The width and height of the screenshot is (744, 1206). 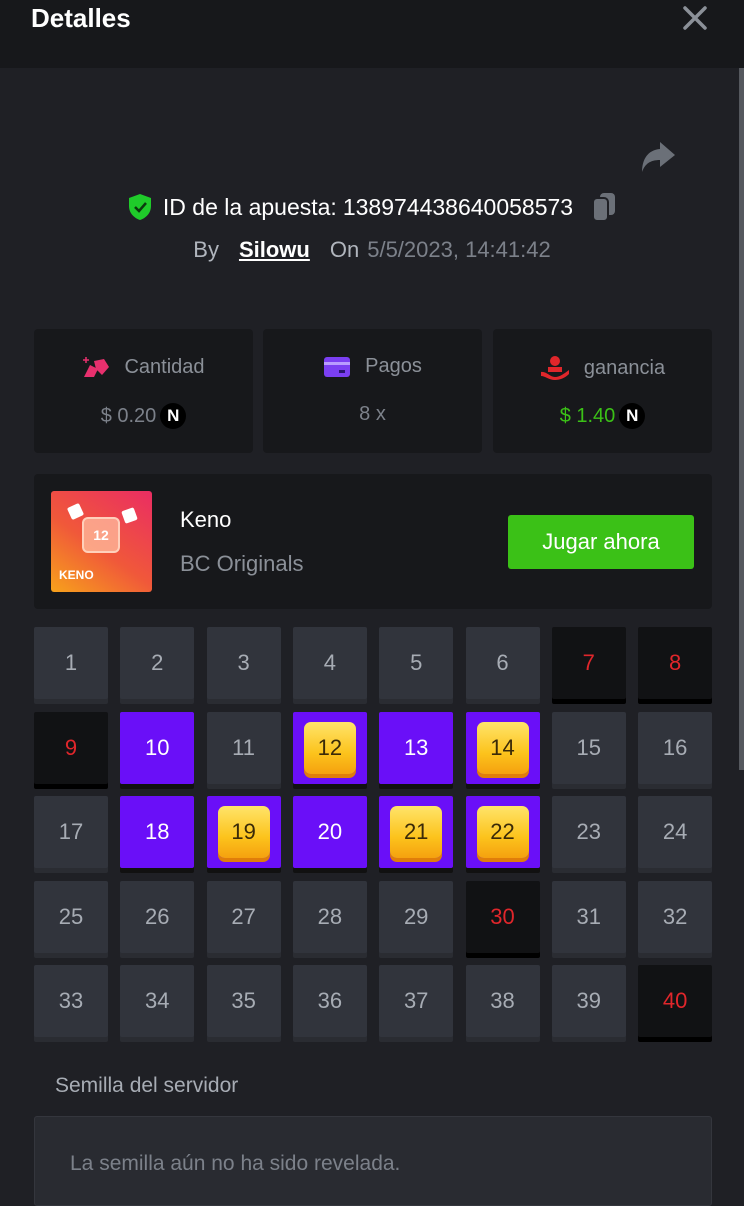 What do you see at coordinates (101, 535) in the screenshot?
I see `thumb-number: 12` at bounding box center [101, 535].